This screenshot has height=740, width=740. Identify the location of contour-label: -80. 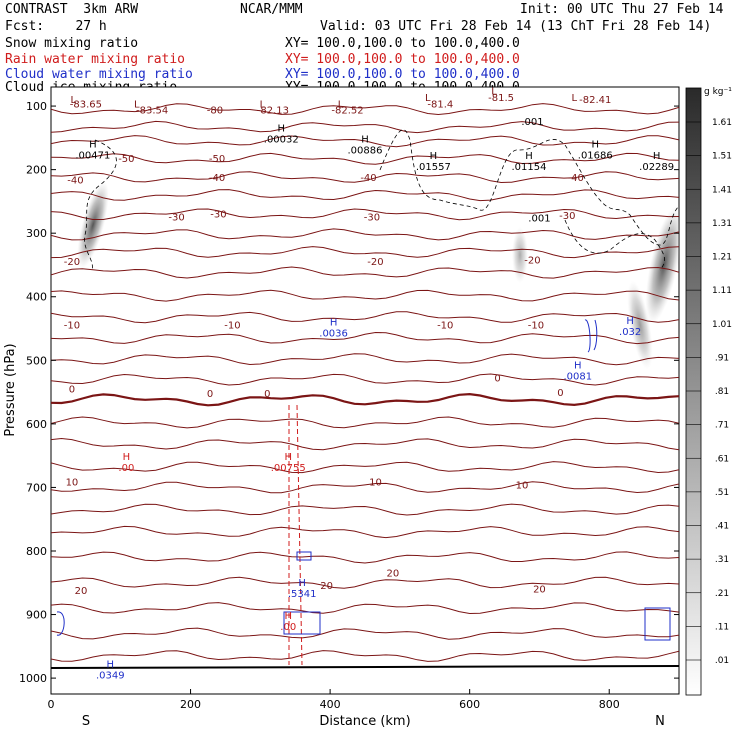
(215, 111).